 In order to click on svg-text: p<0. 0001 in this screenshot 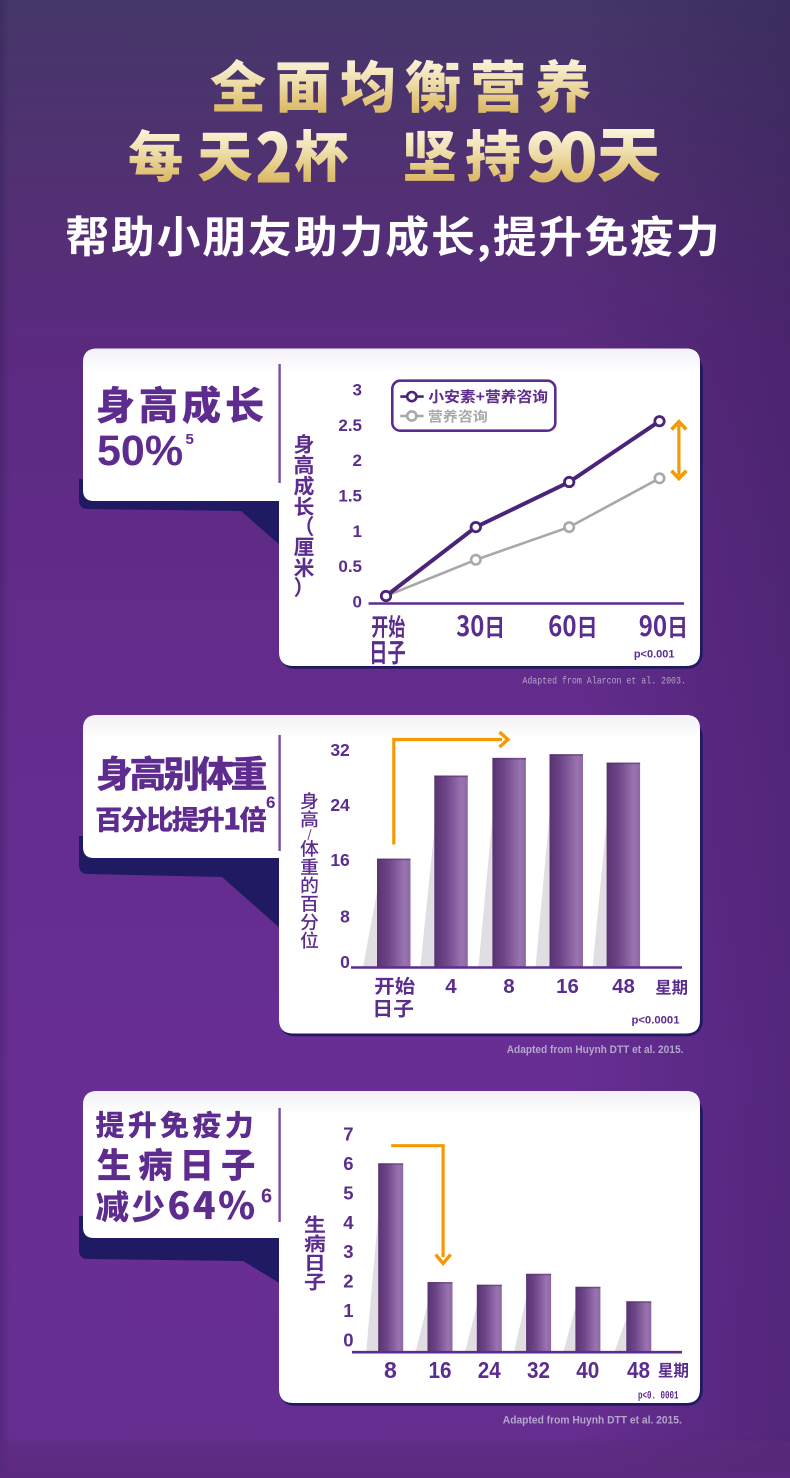, I will do `click(658, 1397)`.